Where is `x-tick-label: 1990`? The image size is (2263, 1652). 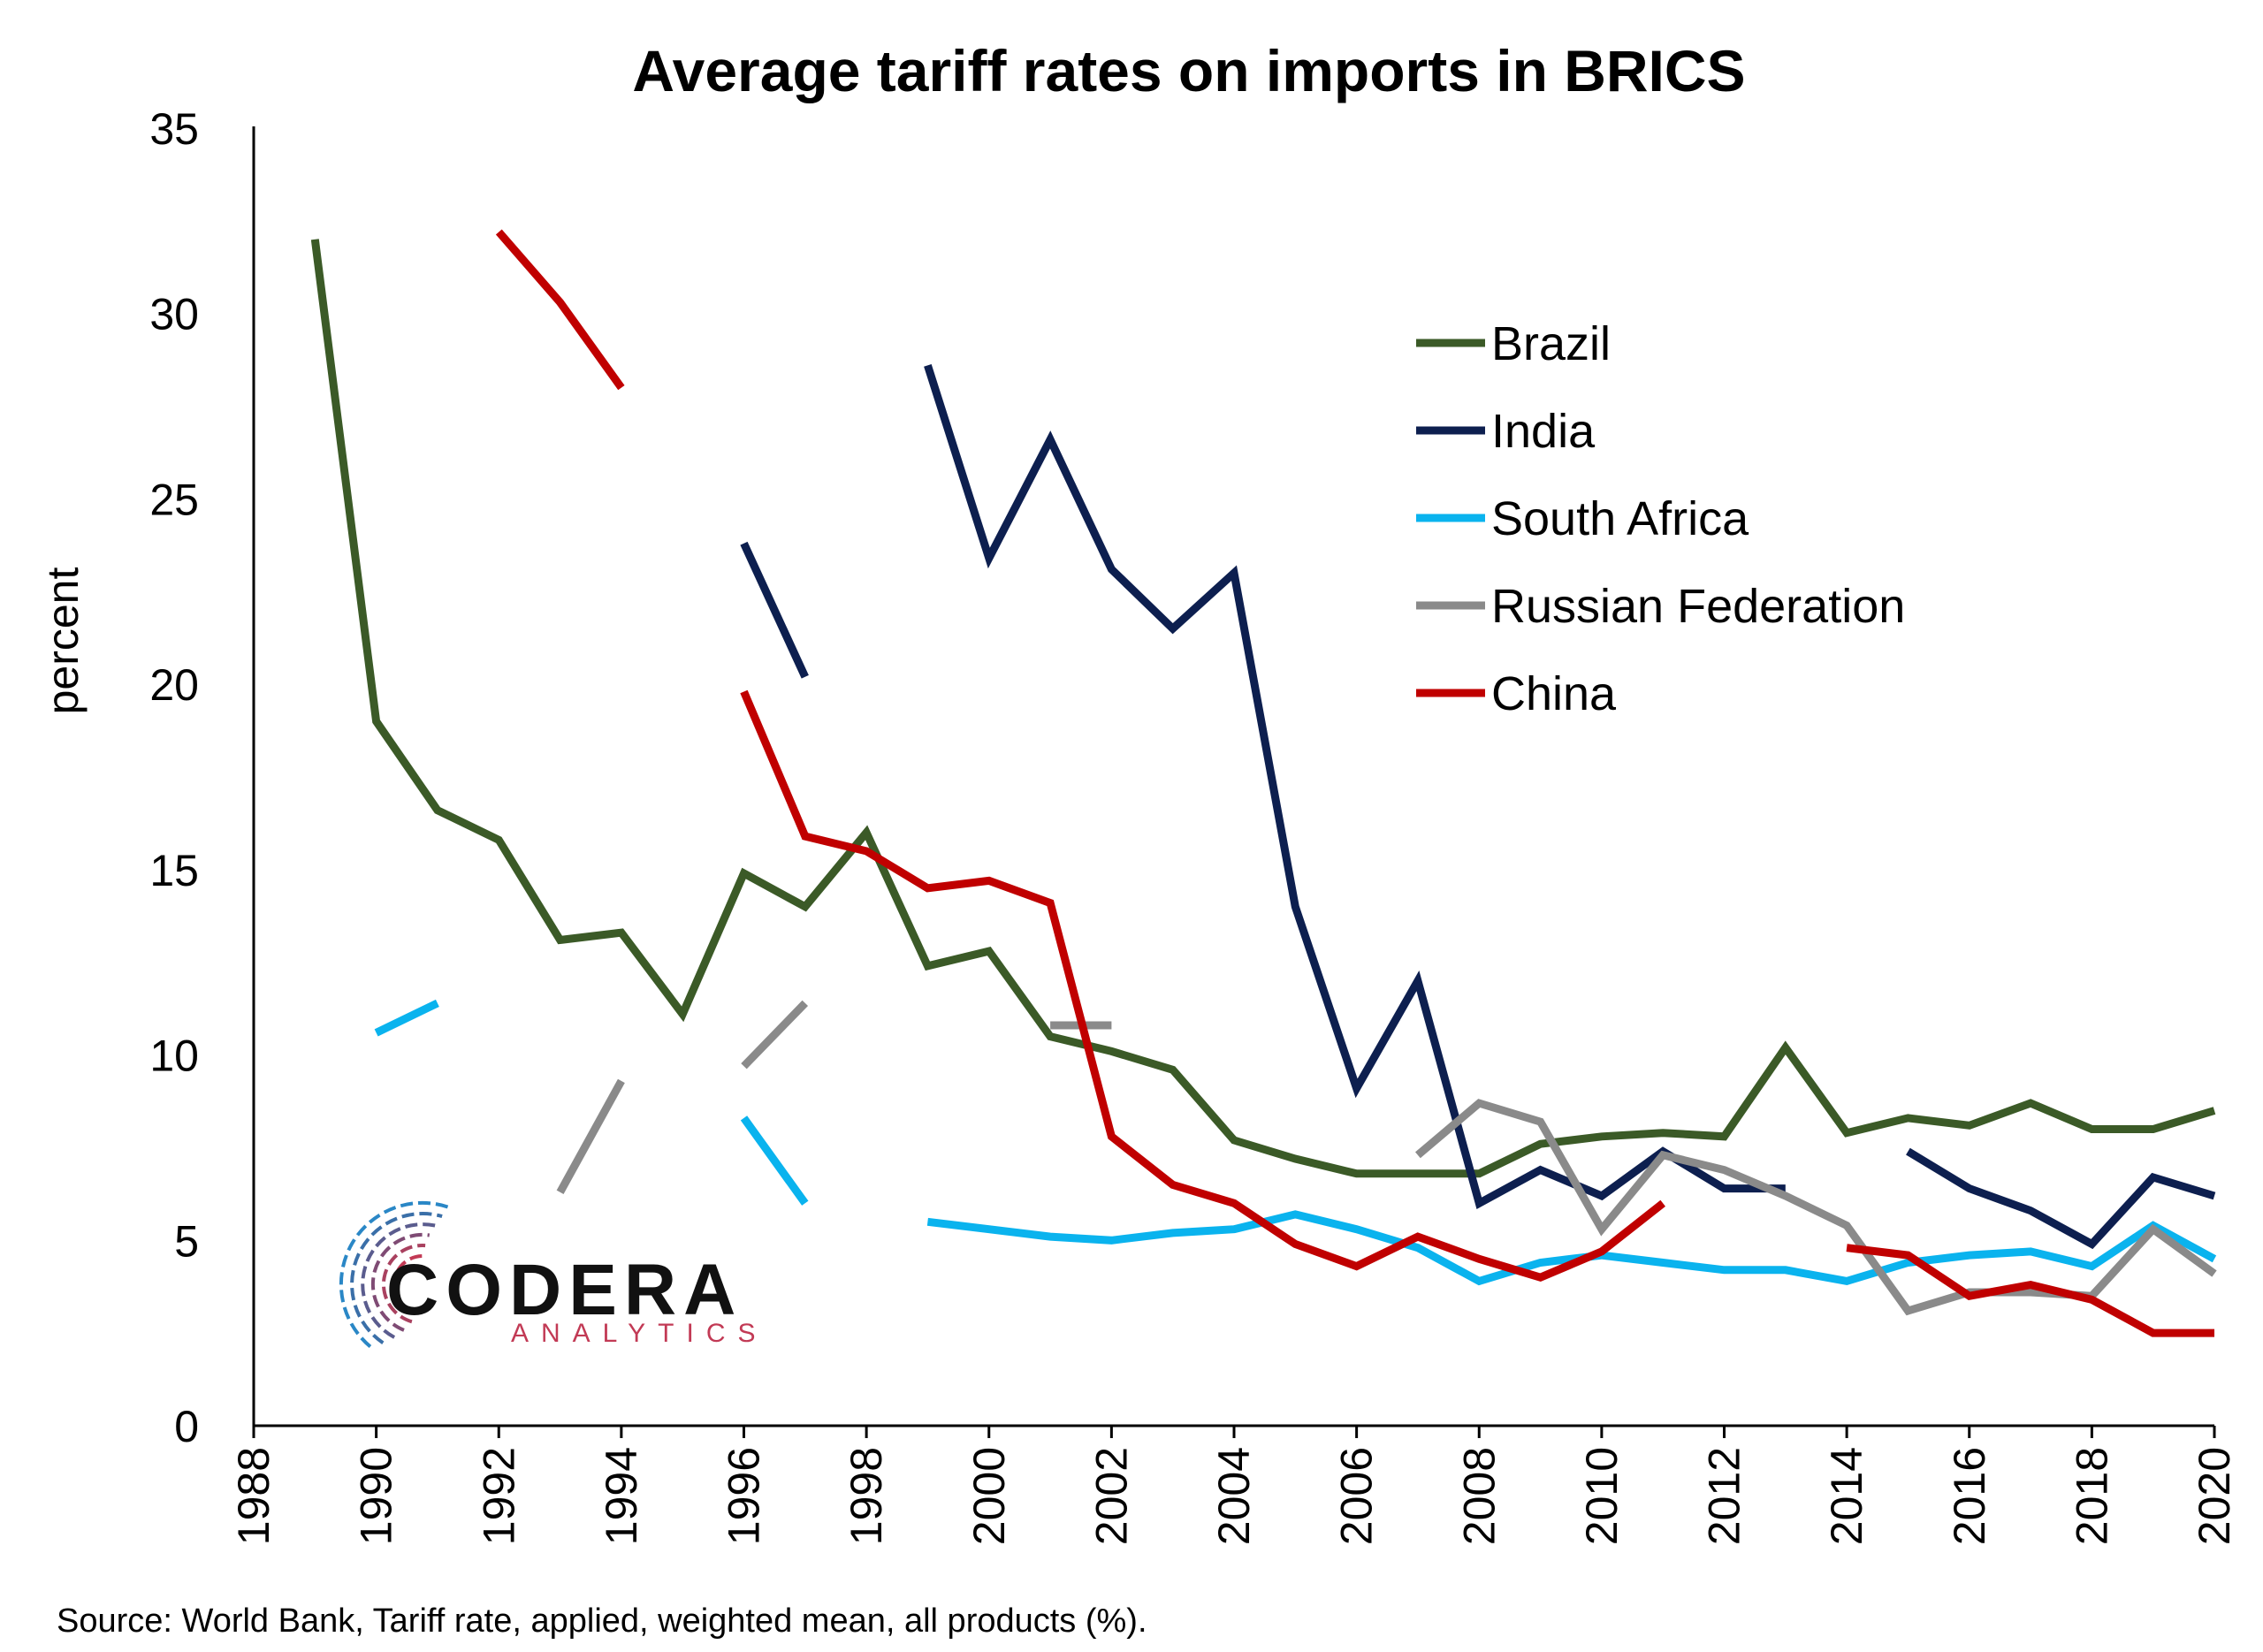
x-tick-label: 1990 is located at coordinates (376, 1496).